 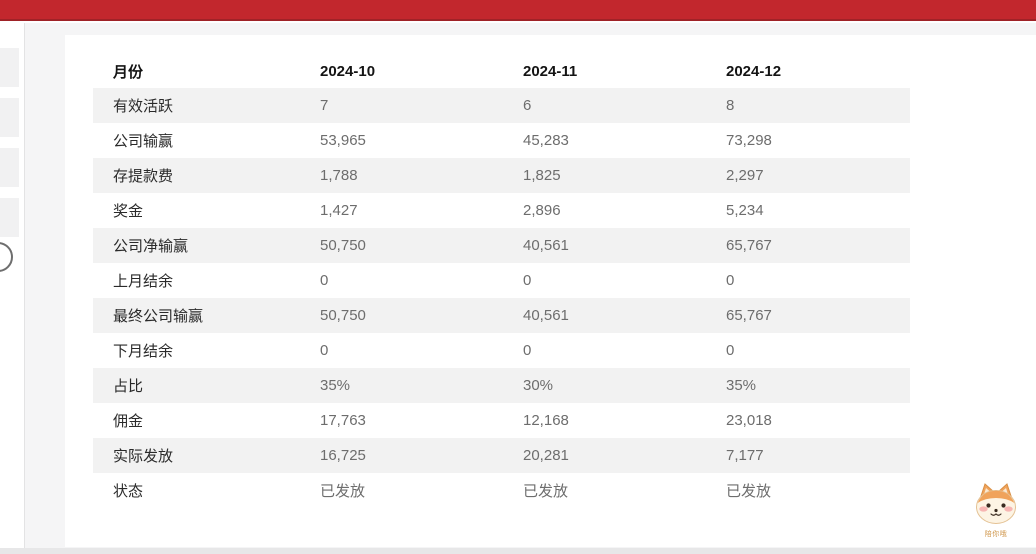 What do you see at coordinates (501, 105) in the screenshot?
I see `table-row: 有效活跃 7 6 8` at bounding box center [501, 105].